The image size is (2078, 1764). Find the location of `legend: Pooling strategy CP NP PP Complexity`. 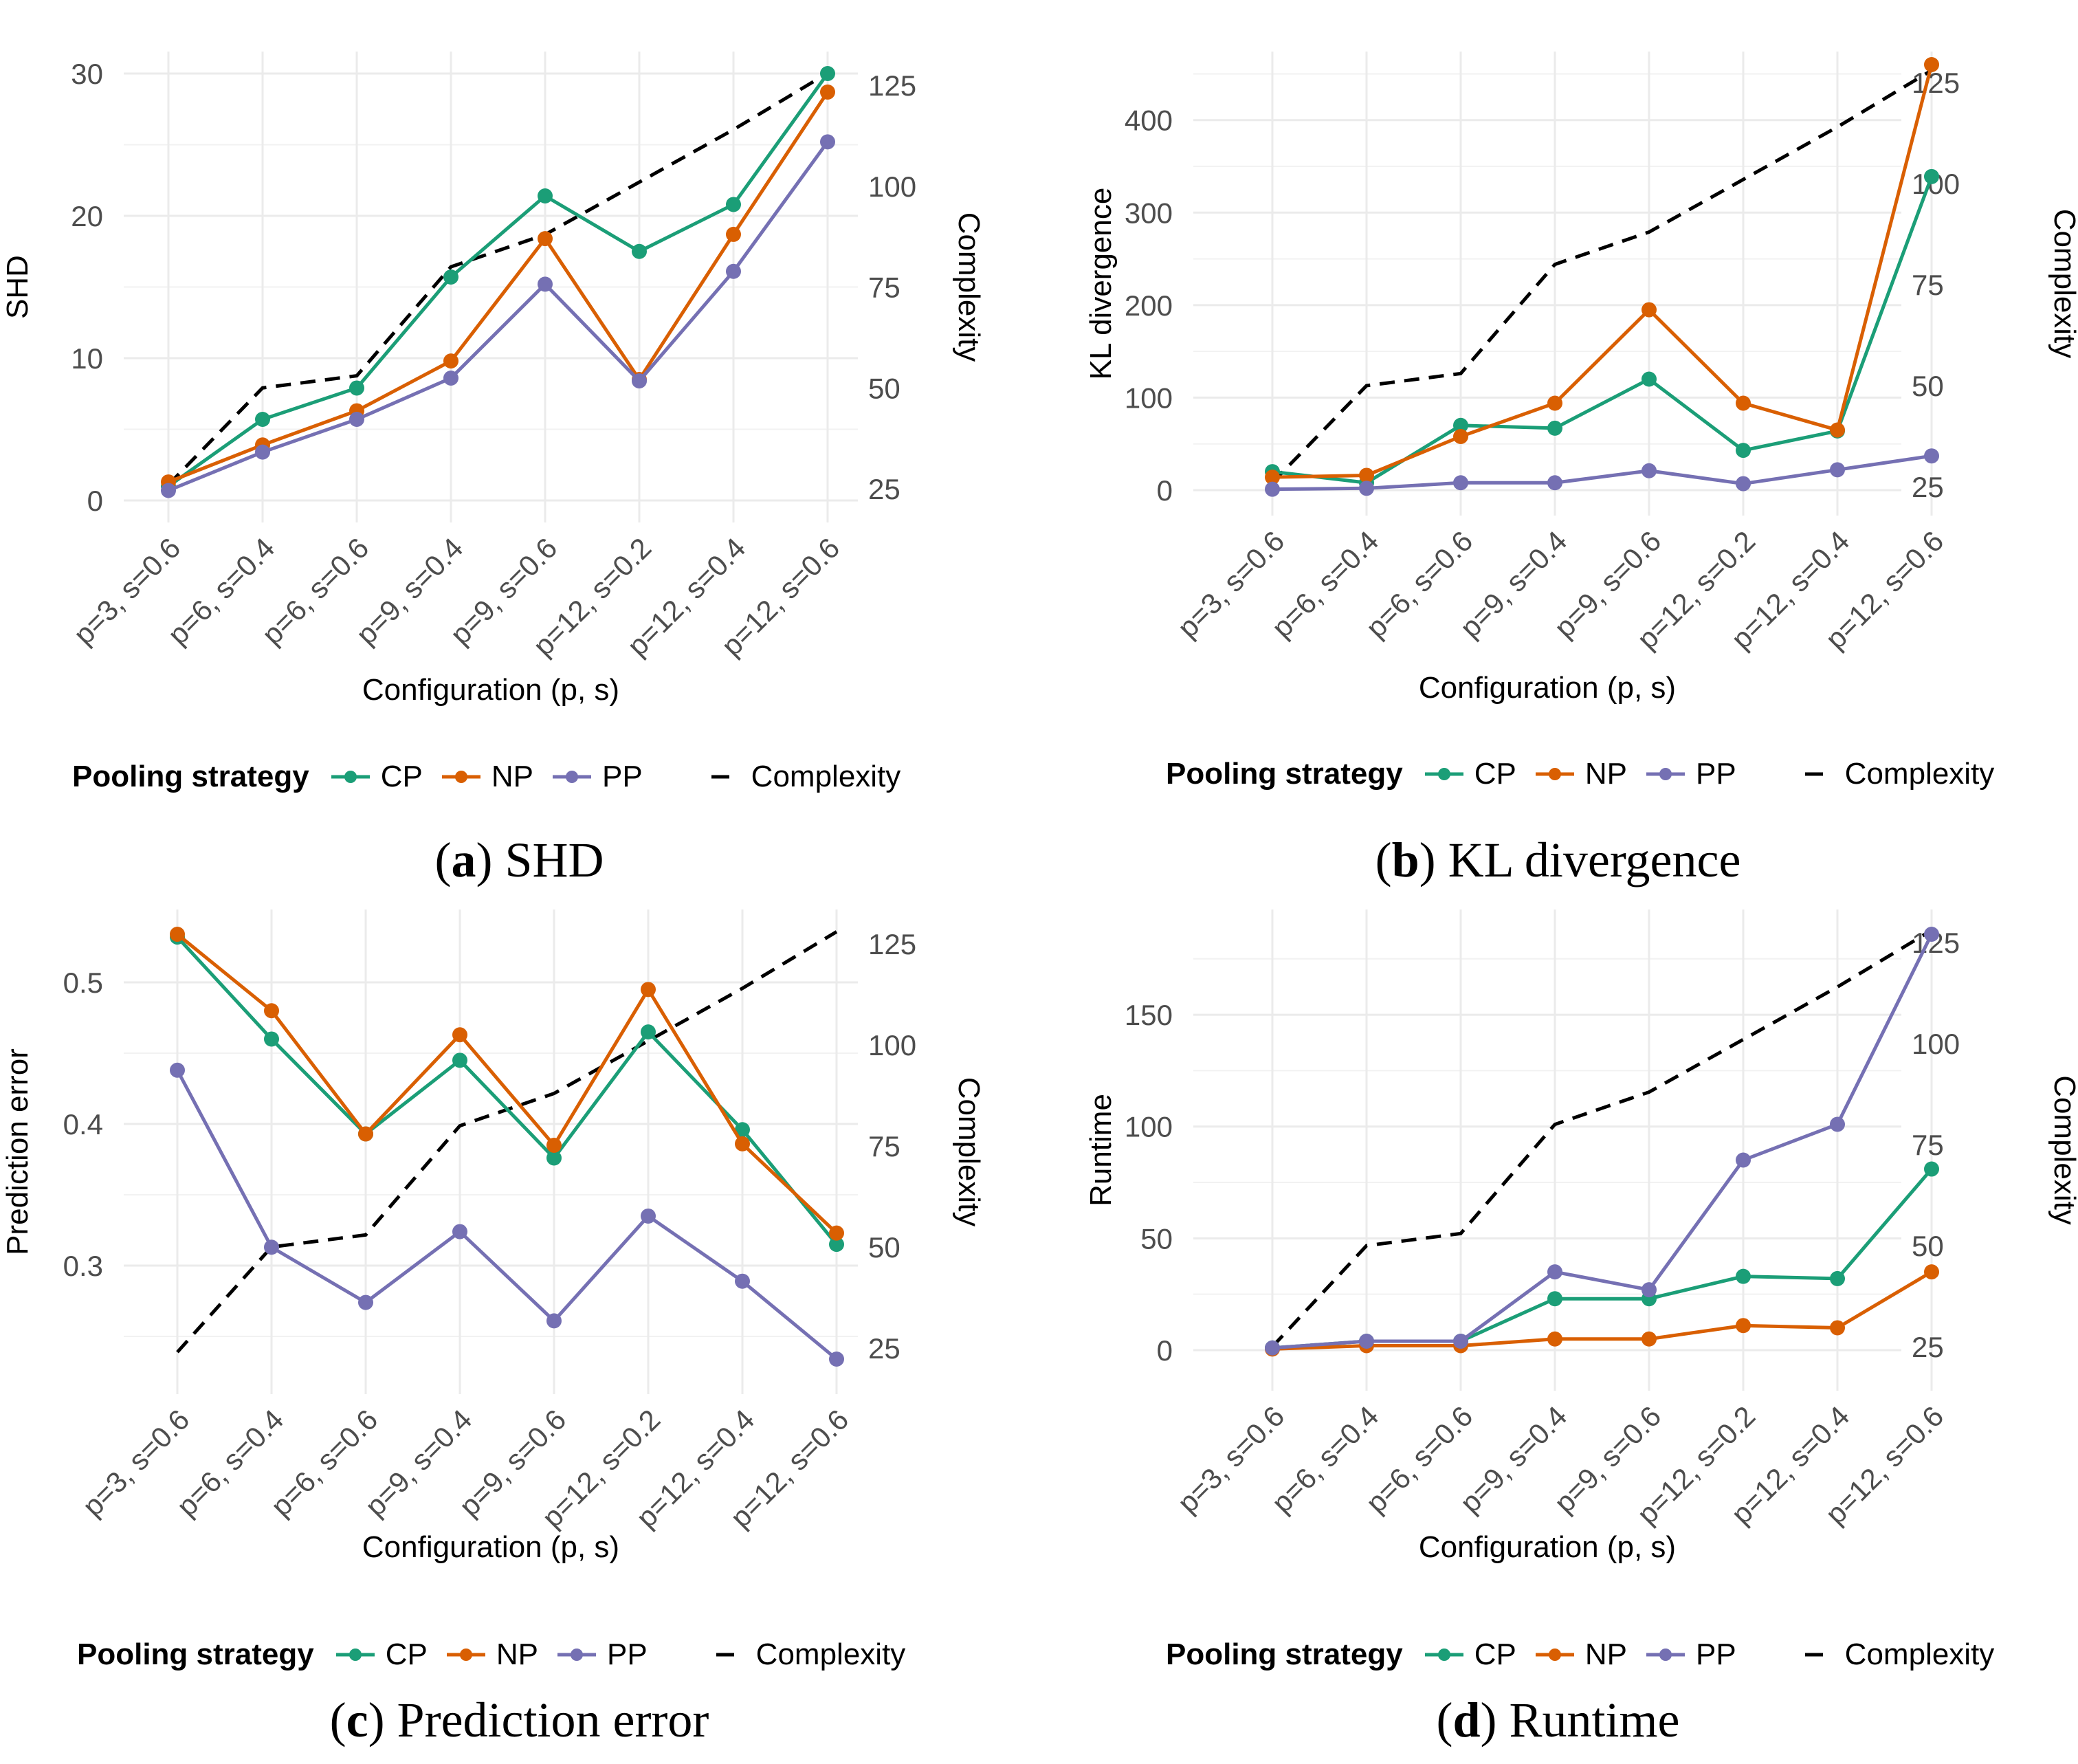

legend: Pooling strategy CP NP PP Complexity is located at coordinates (1580, 1655).